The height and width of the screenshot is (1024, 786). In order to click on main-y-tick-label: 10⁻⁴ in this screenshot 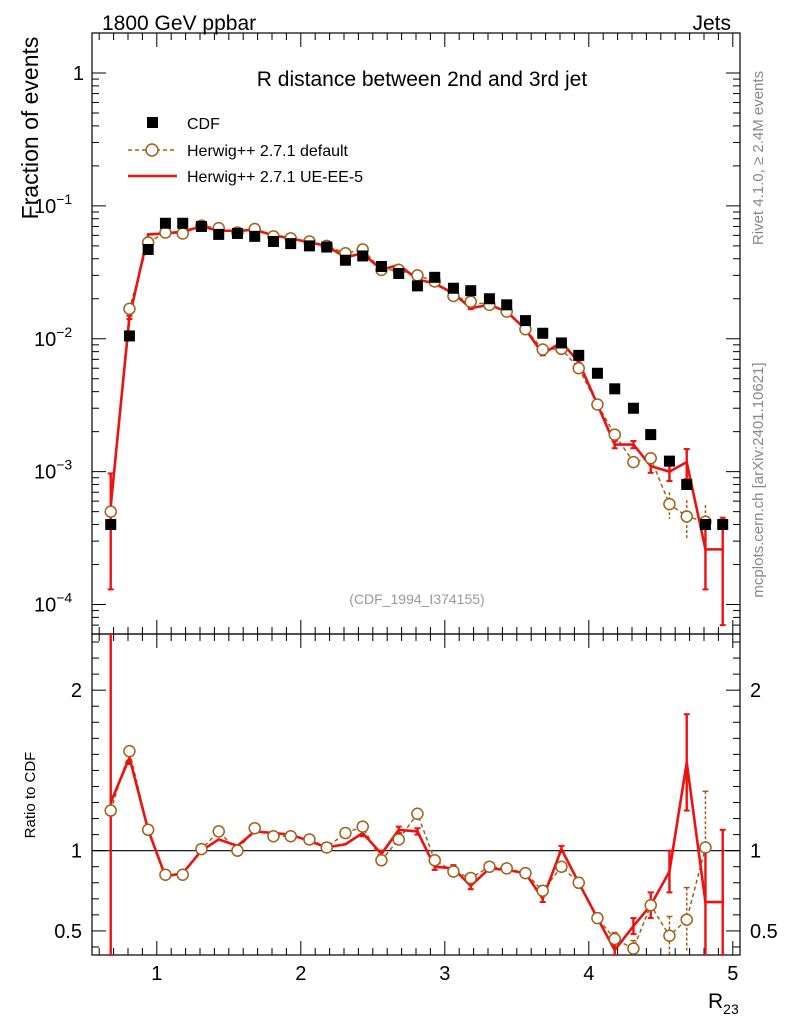, I will do `click(53, 603)`.